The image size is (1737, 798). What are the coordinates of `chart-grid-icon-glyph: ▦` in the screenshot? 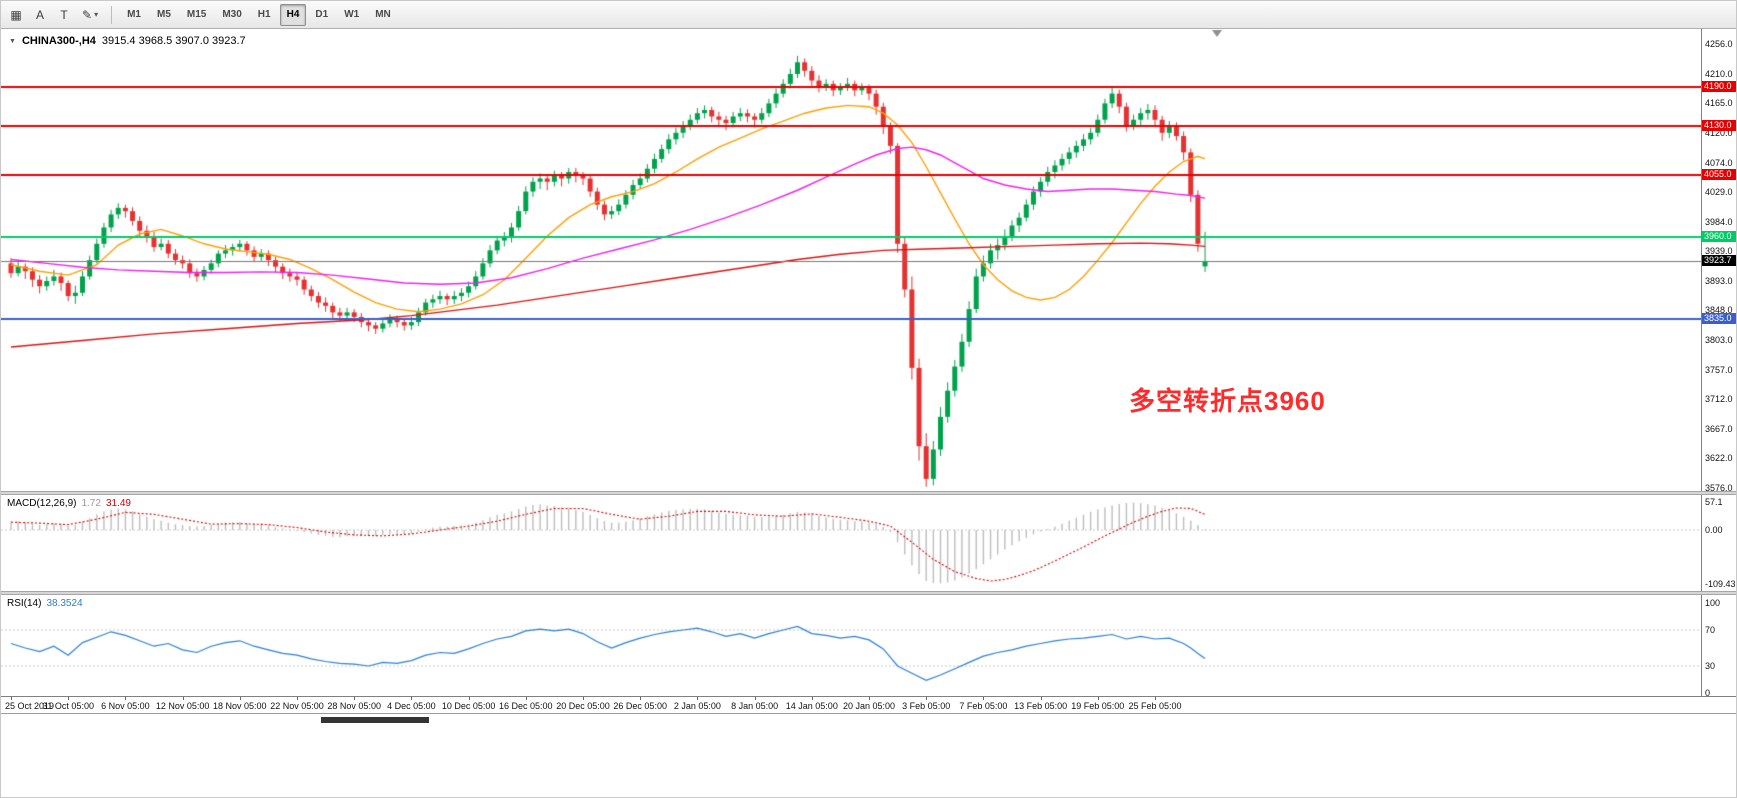 It's located at (16, 14).